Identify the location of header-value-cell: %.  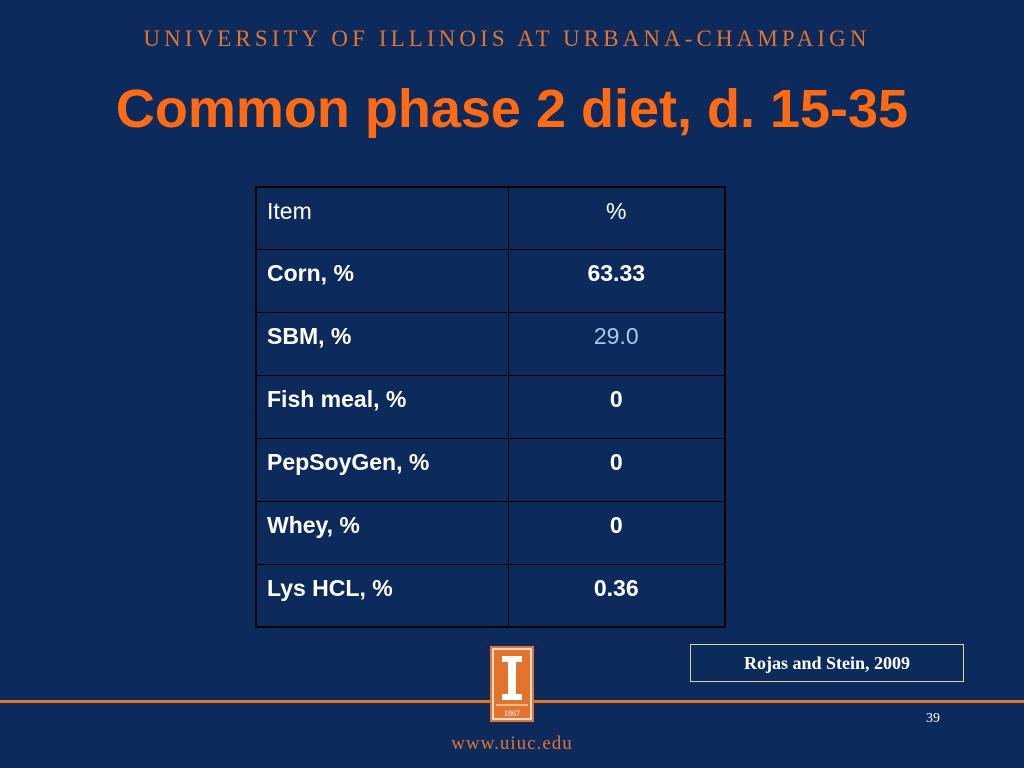
(616, 218).